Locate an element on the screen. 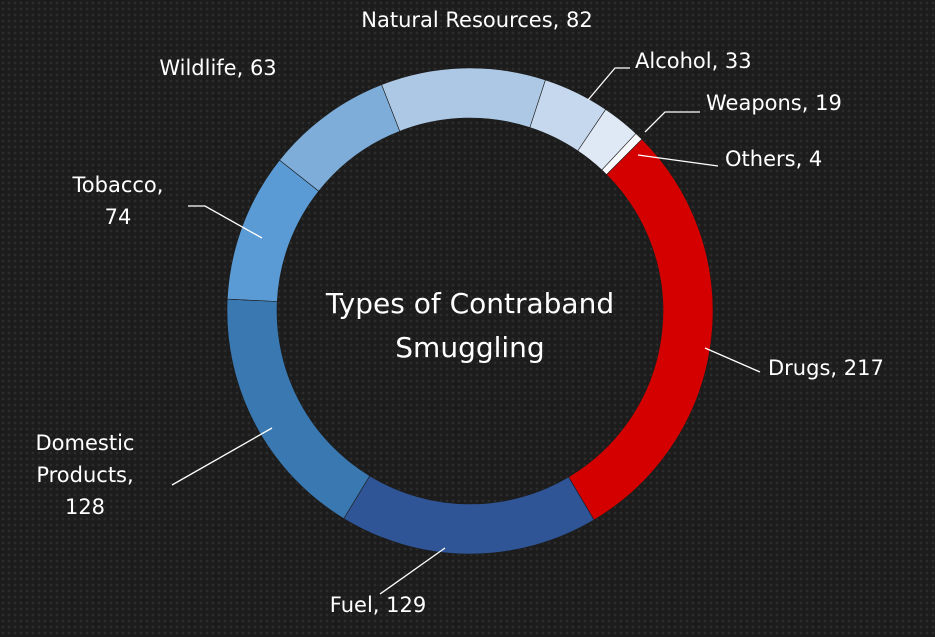 This screenshot has width=935, height=637. chart-title: Types of Contraband Smuggling is located at coordinates (470, 325).